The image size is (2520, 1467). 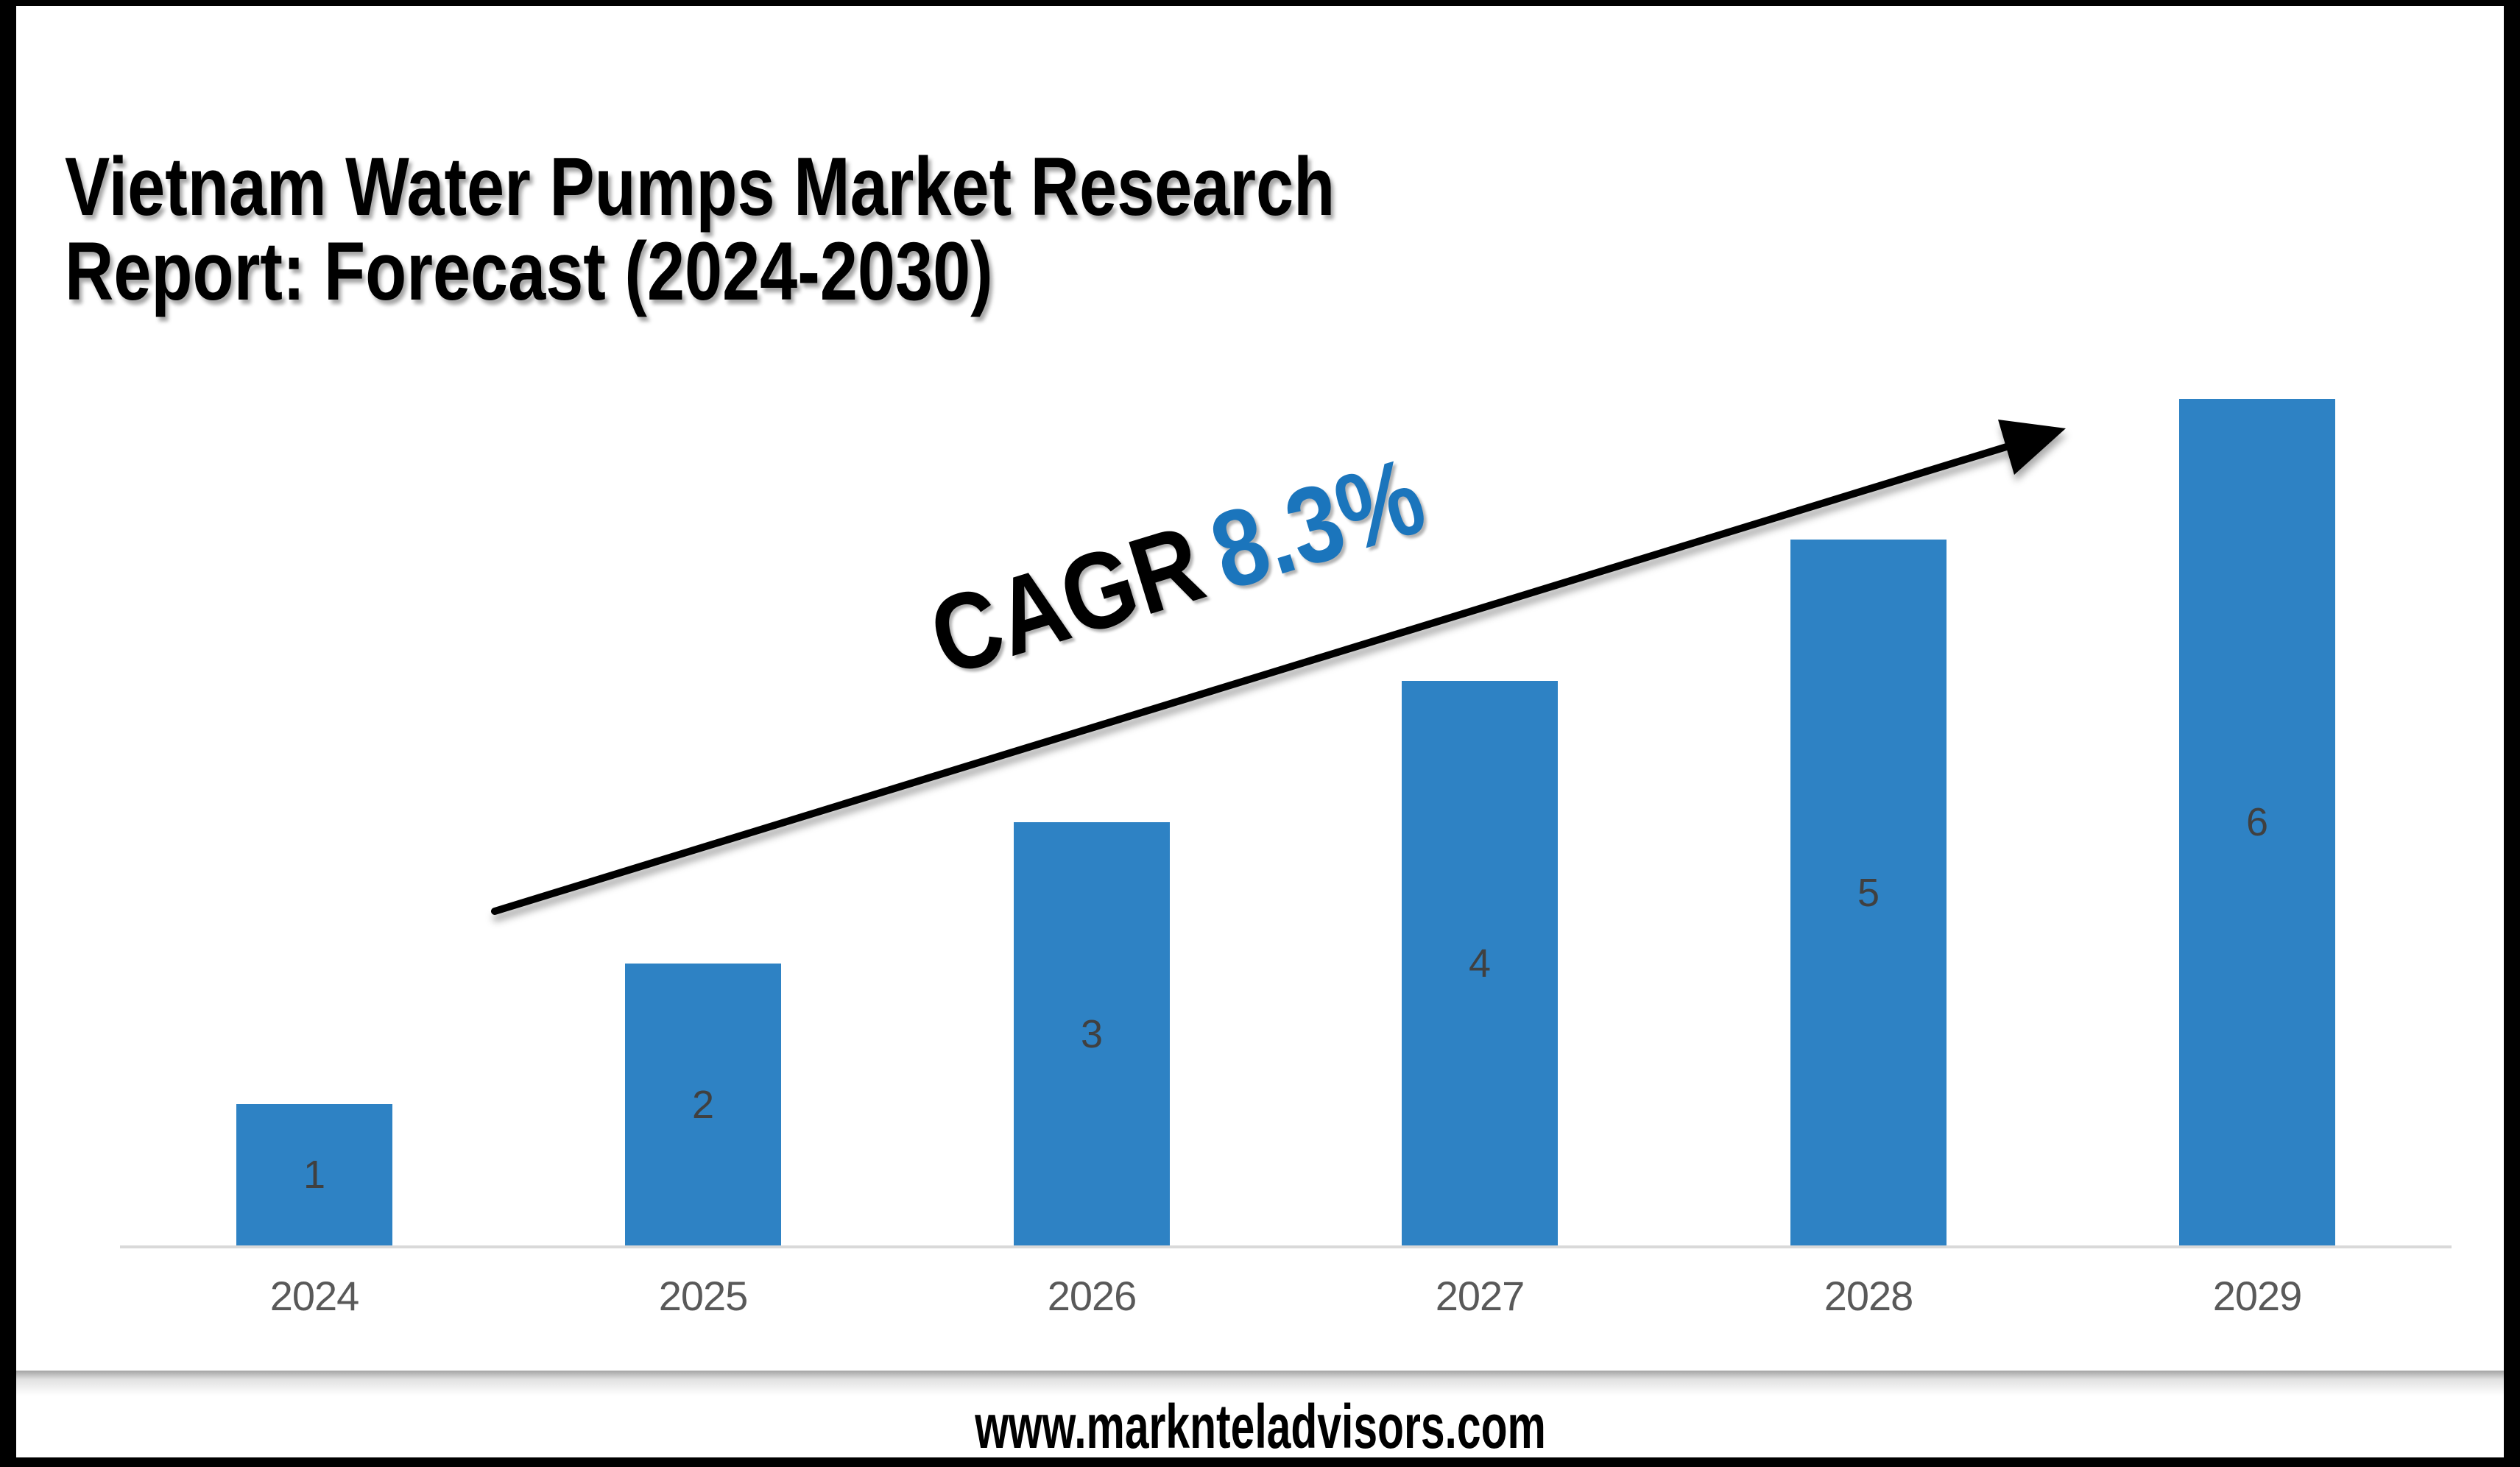 I want to click on bar-value-label: 1, so click(x=314, y=1175).